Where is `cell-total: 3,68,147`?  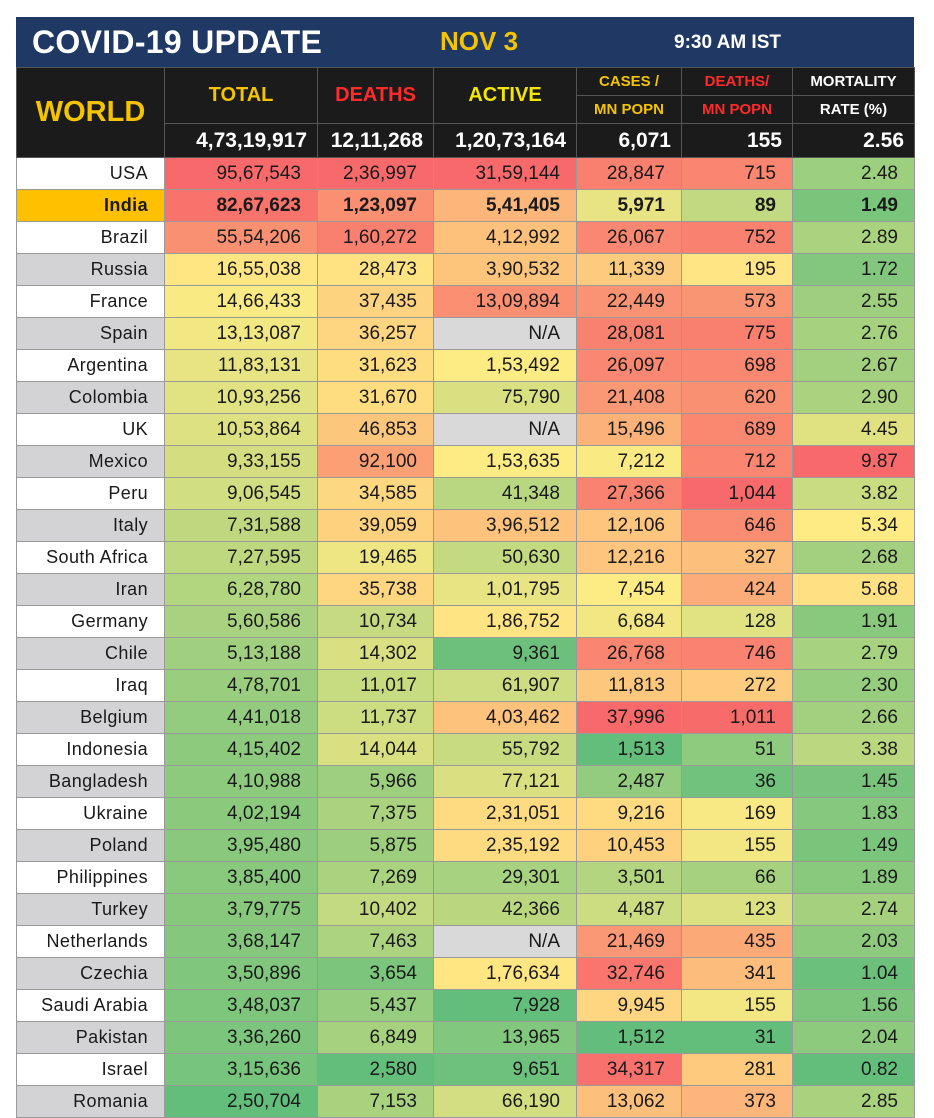
cell-total: 3,68,147 is located at coordinates (241, 941).